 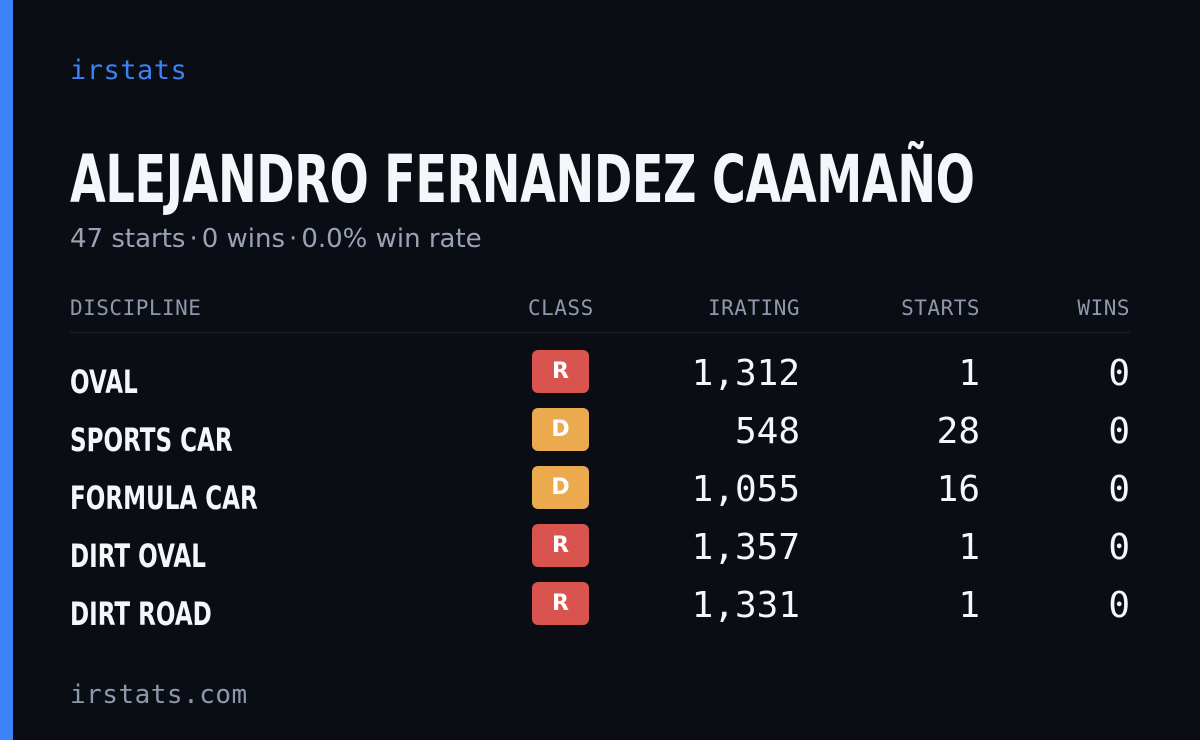 What do you see at coordinates (164, 498) in the screenshot?
I see `discipline-label: FORMULA CAR` at bounding box center [164, 498].